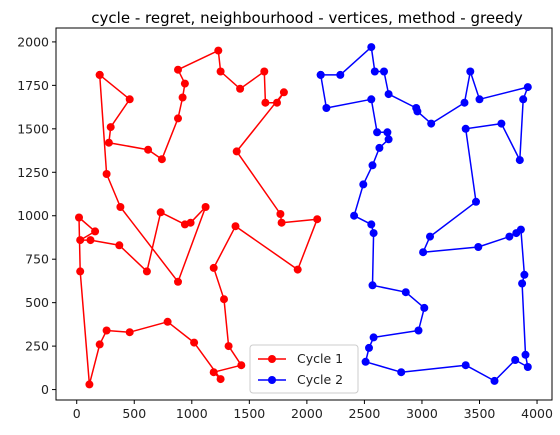 This screenshot has height=435, width=560. I want to click on y-tick-label: 750, so click(37, 259).